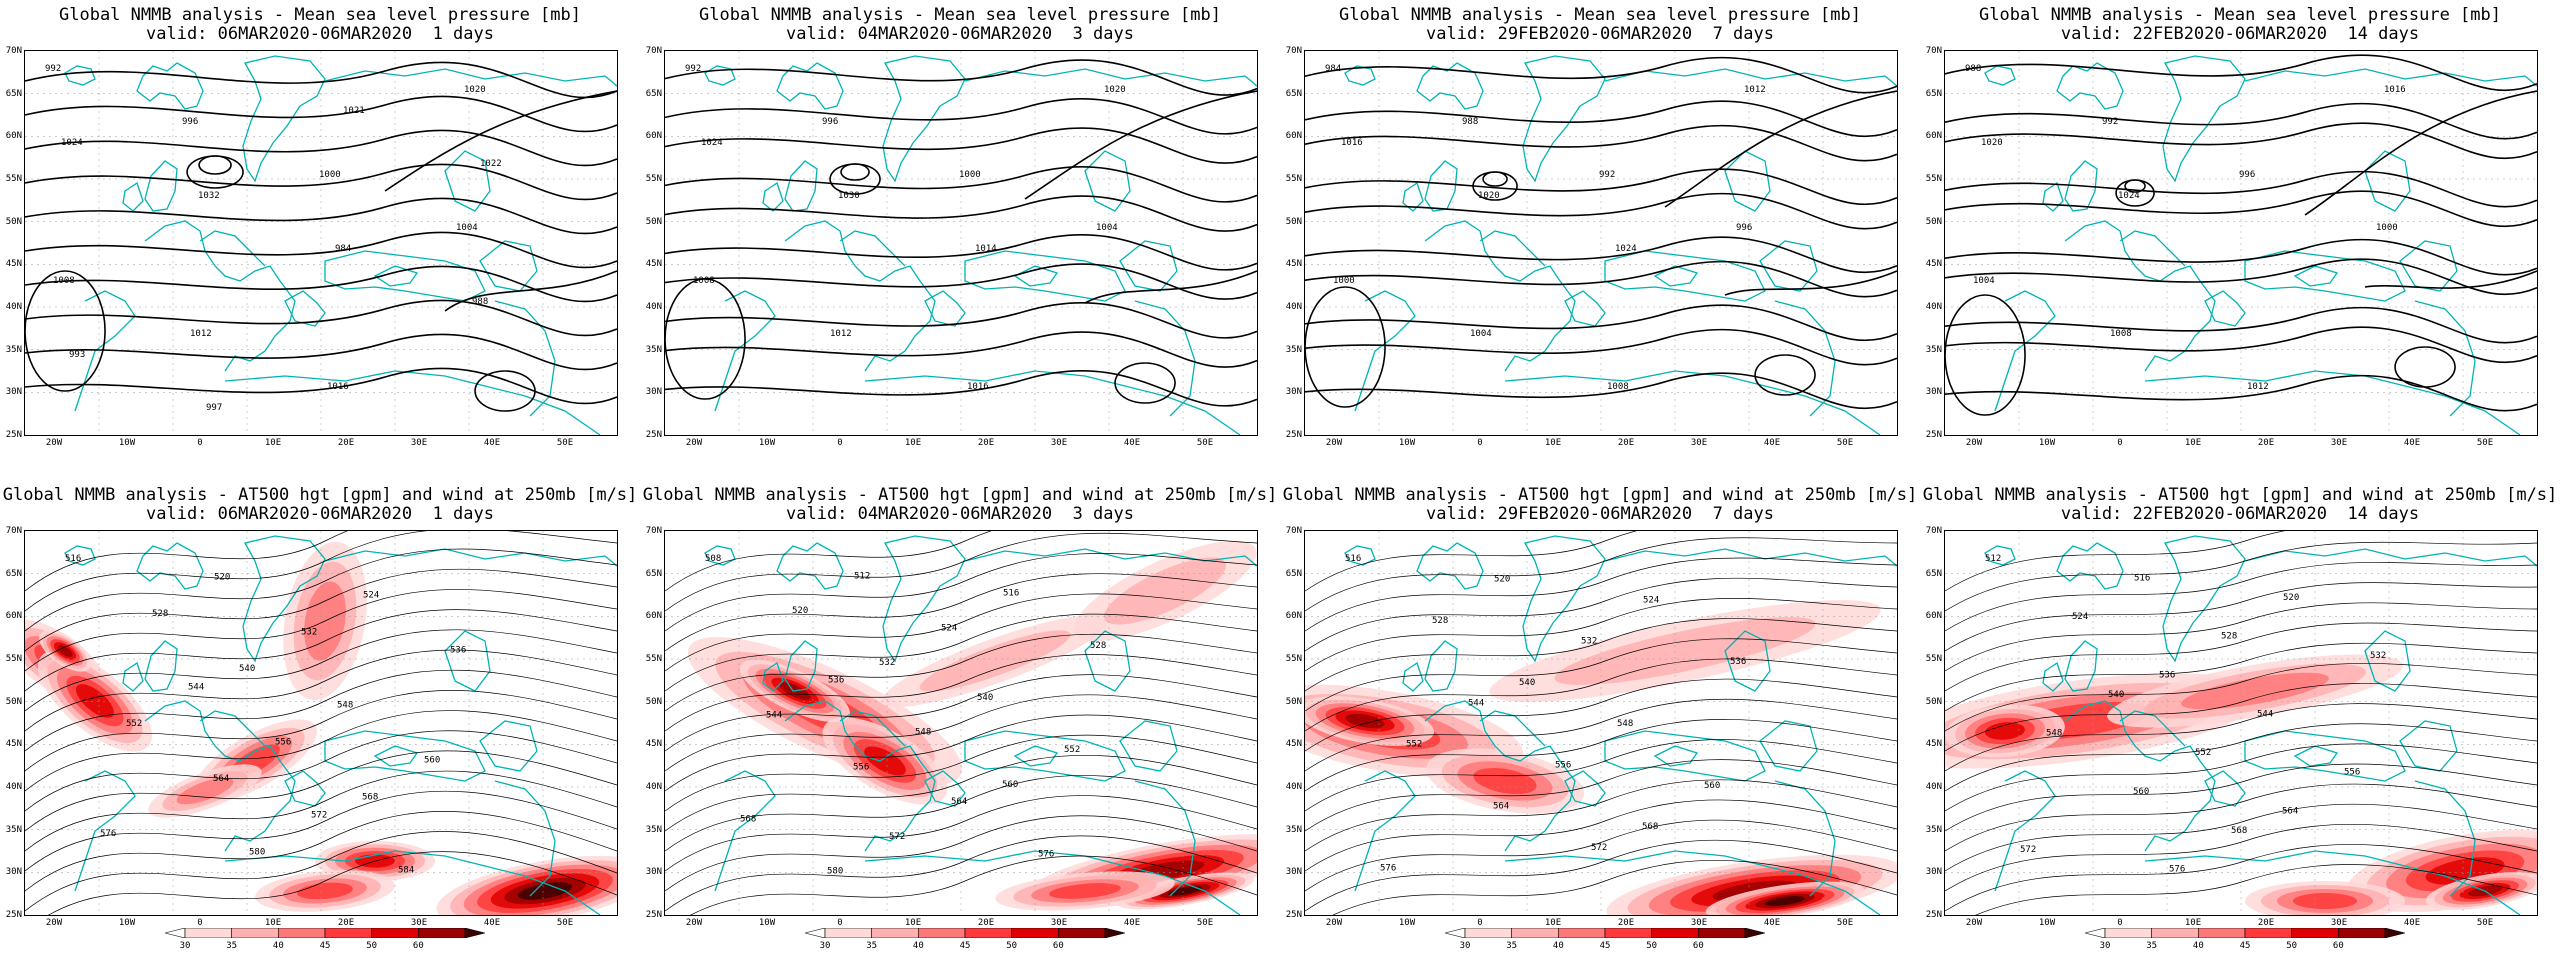 The image size is (2560, 960). Describe the element at coordinates (467, 228) in the screenshot. I see `contour-label: 1004` at that location.